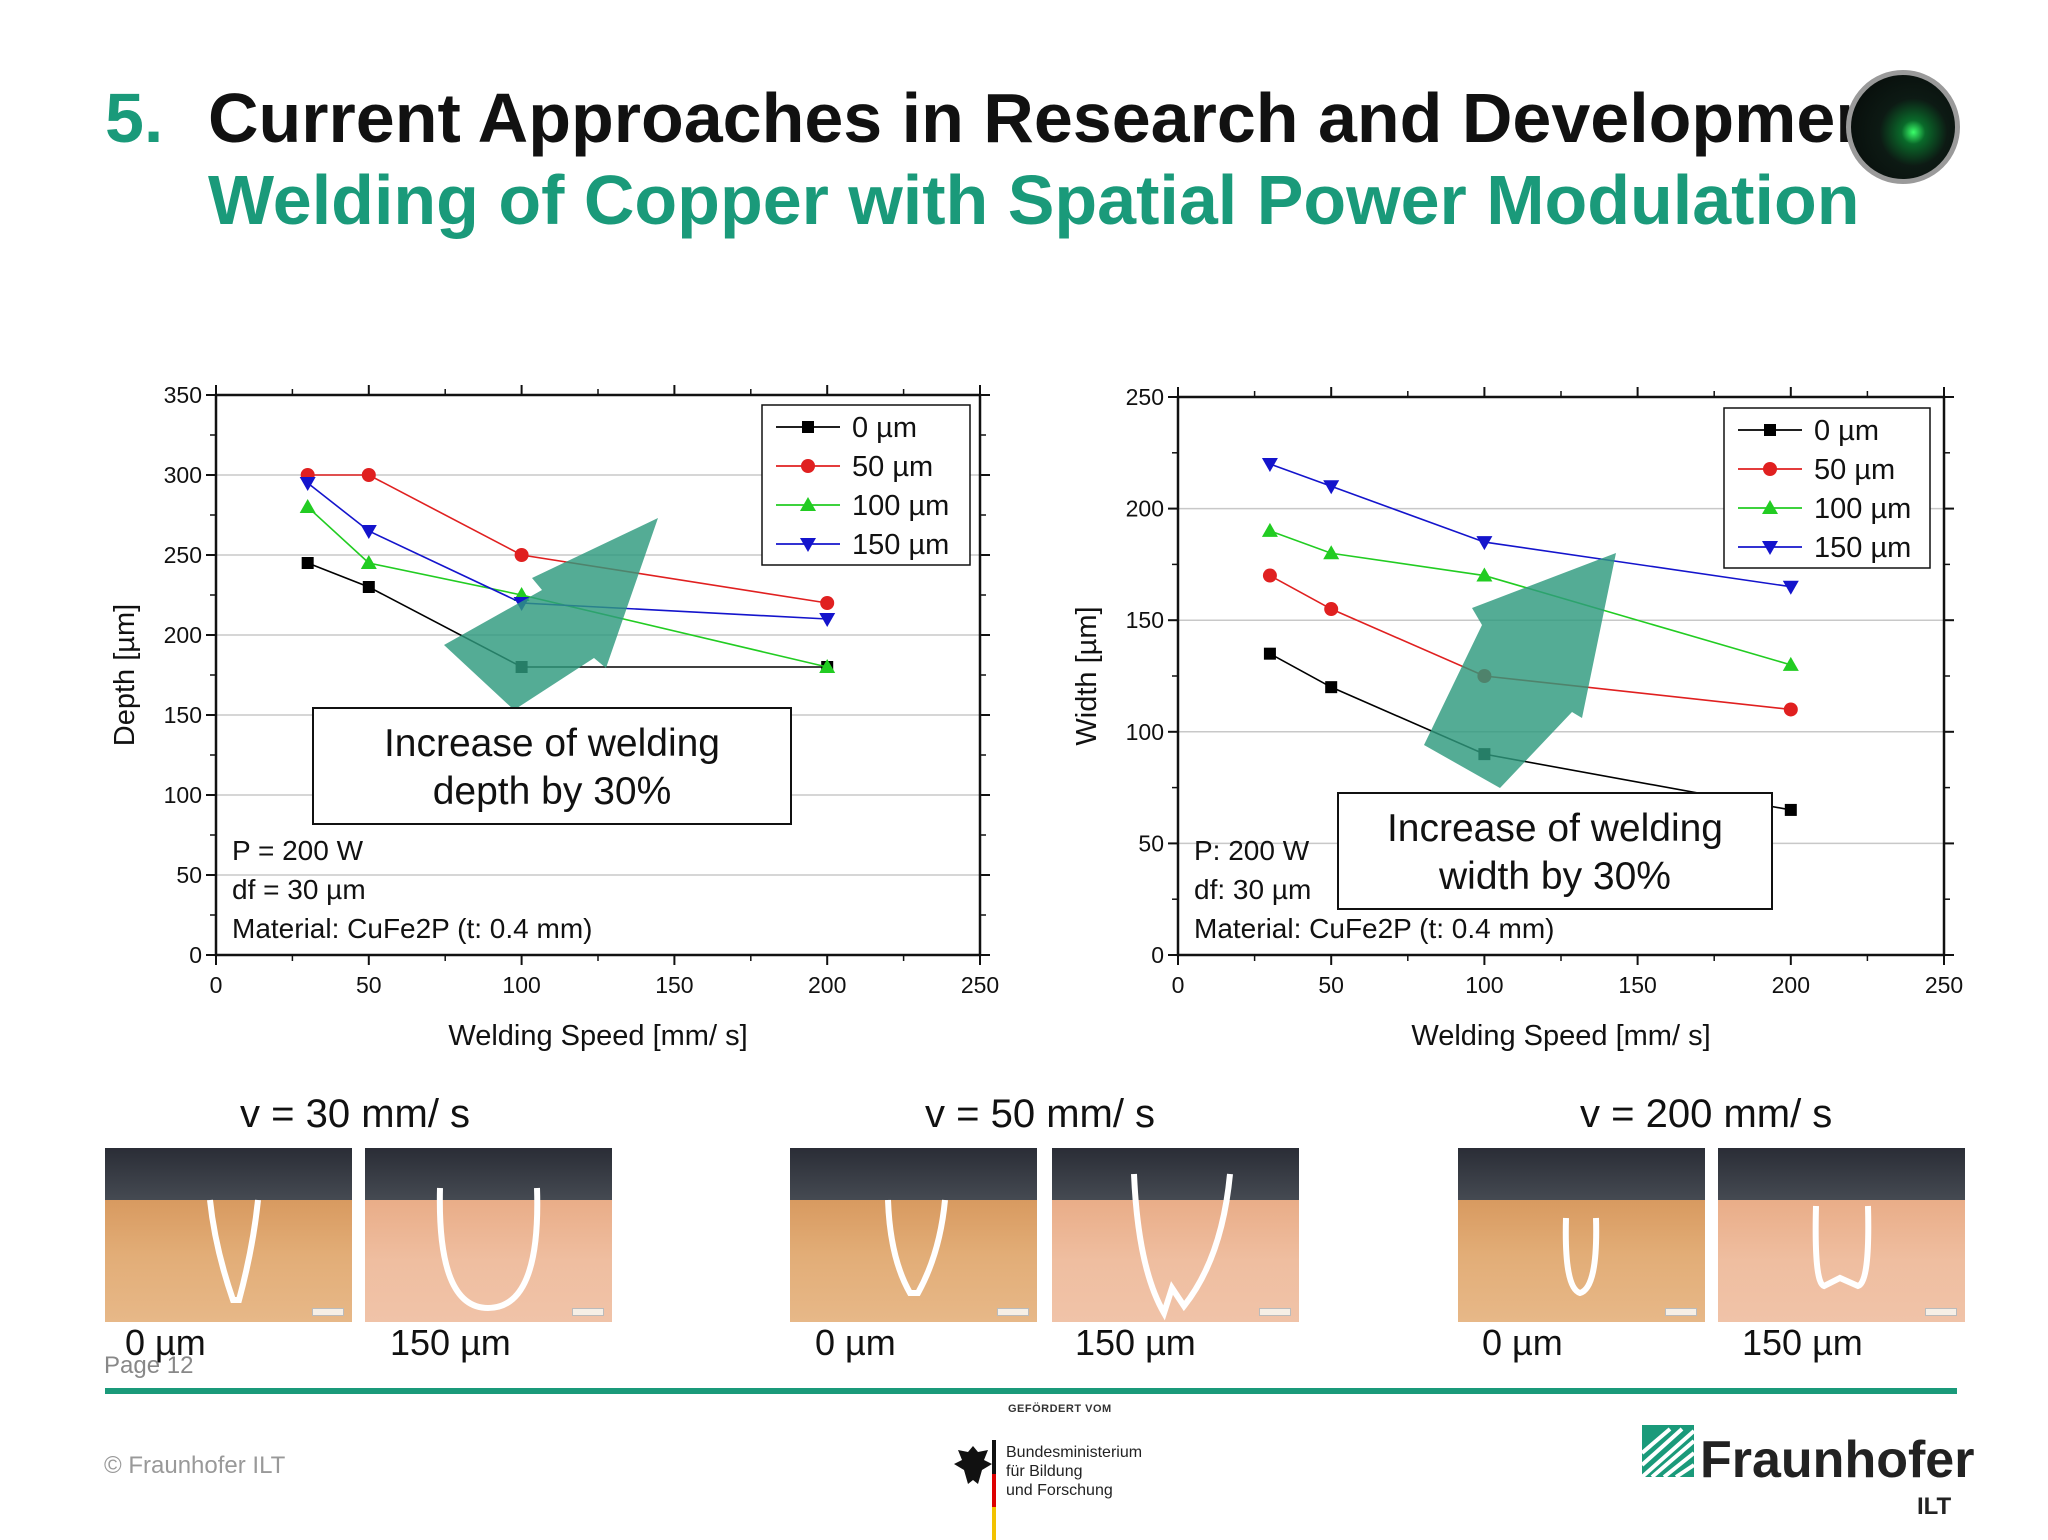 The width and height of the screenshot is (2048, 1540). Describe the element at coordinates (183, 635) in the screenshot. I see `y-tick-label: 200` at that location.